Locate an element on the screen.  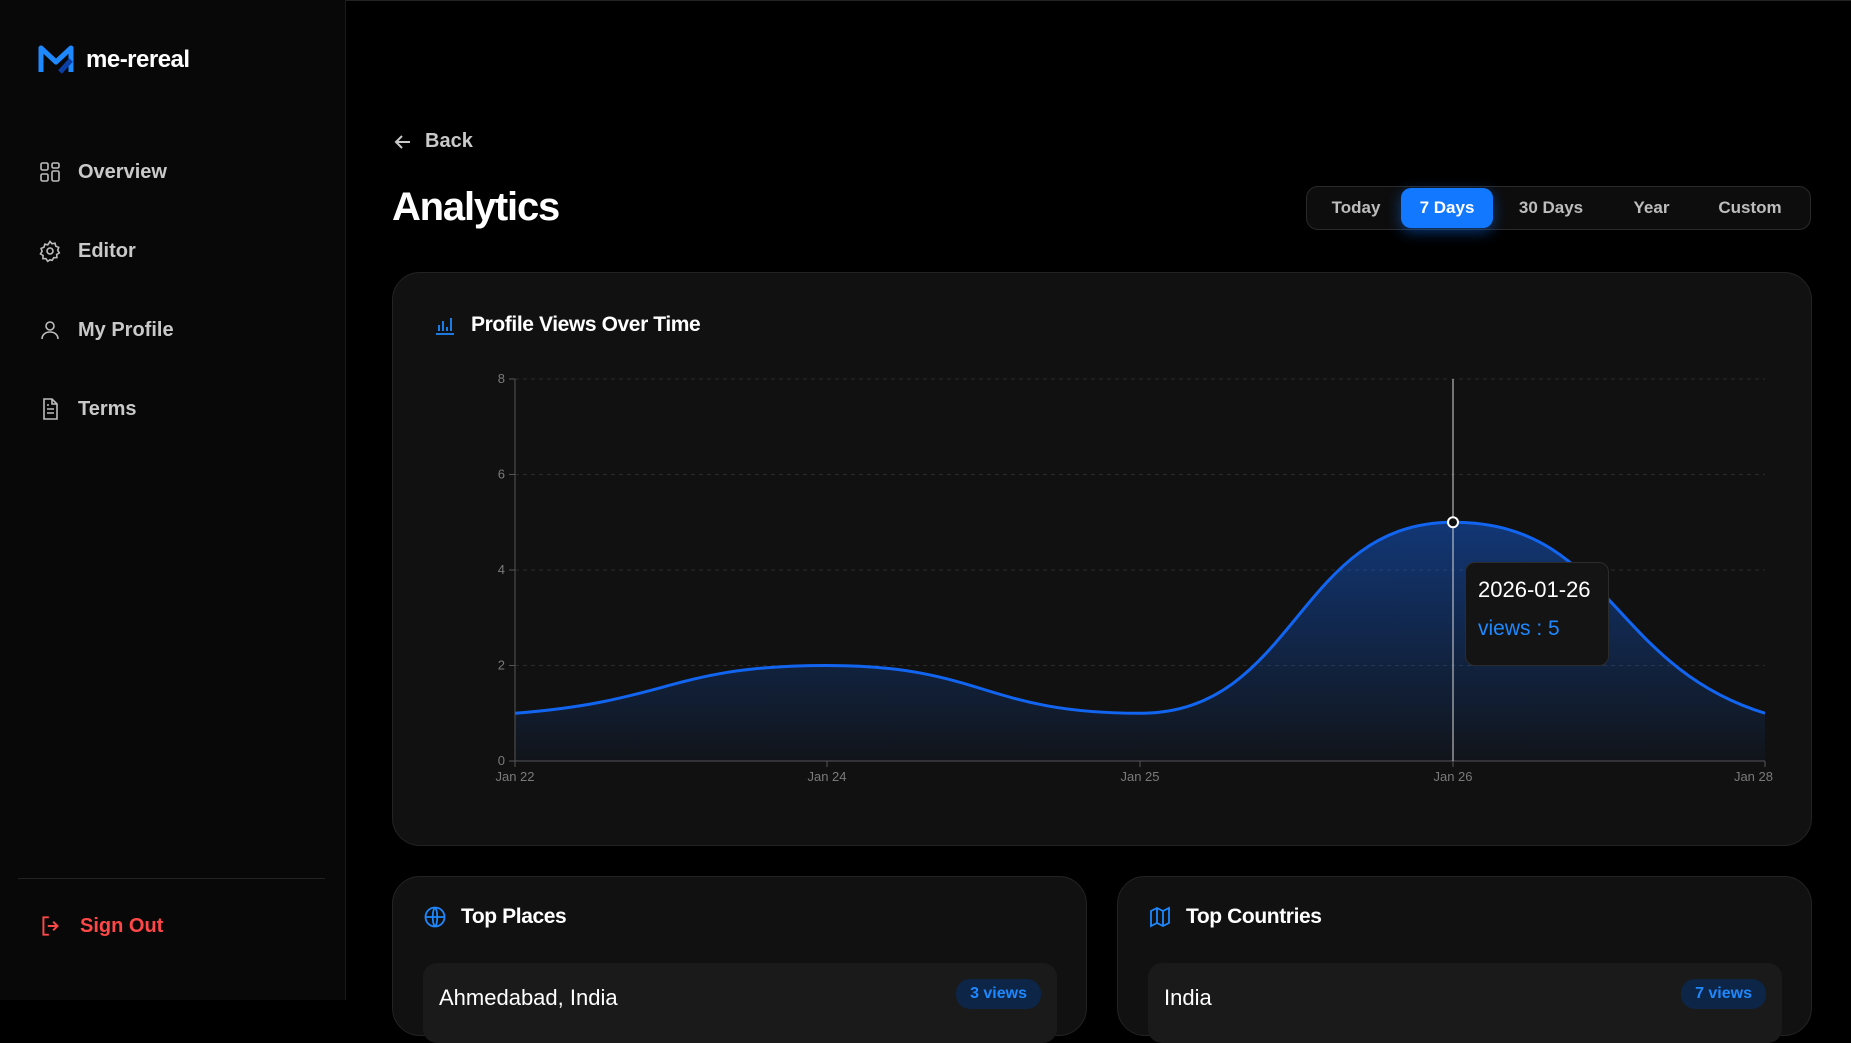
sidebar-item-label: Editor is located at coordinates (107, 250).